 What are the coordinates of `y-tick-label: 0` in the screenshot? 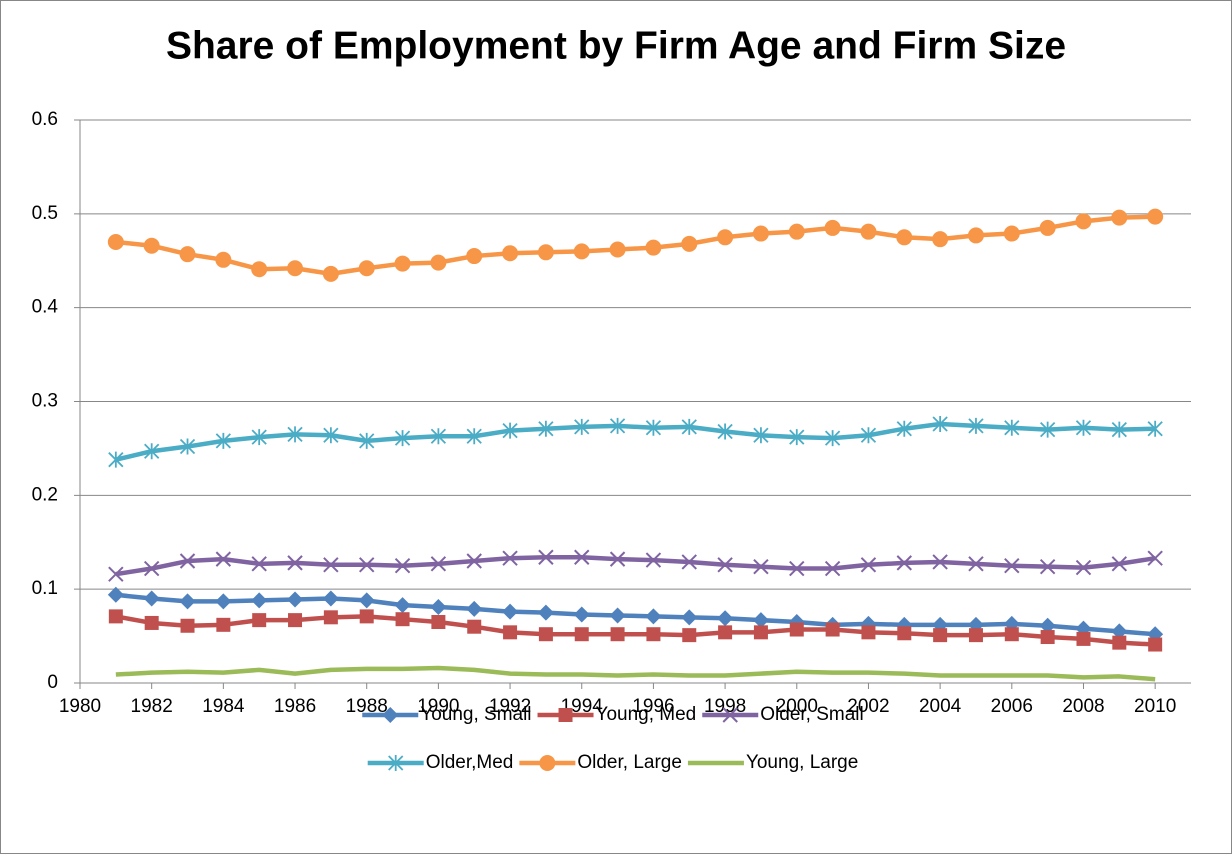 It's located at (52, 682).